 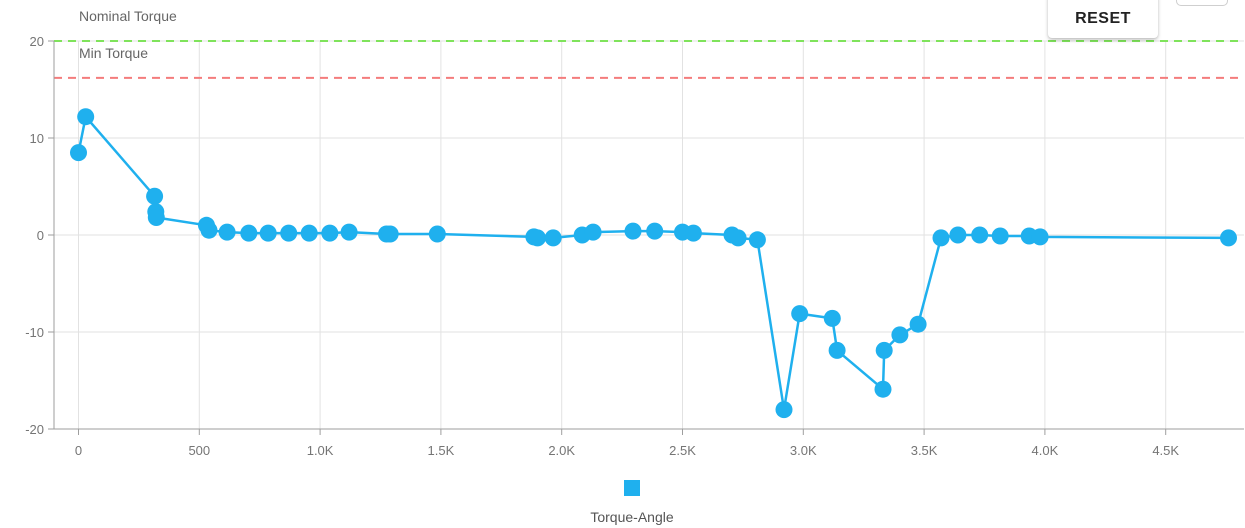 I want to click on x-tick-label: 1.5K, so click(x=441, y=450).